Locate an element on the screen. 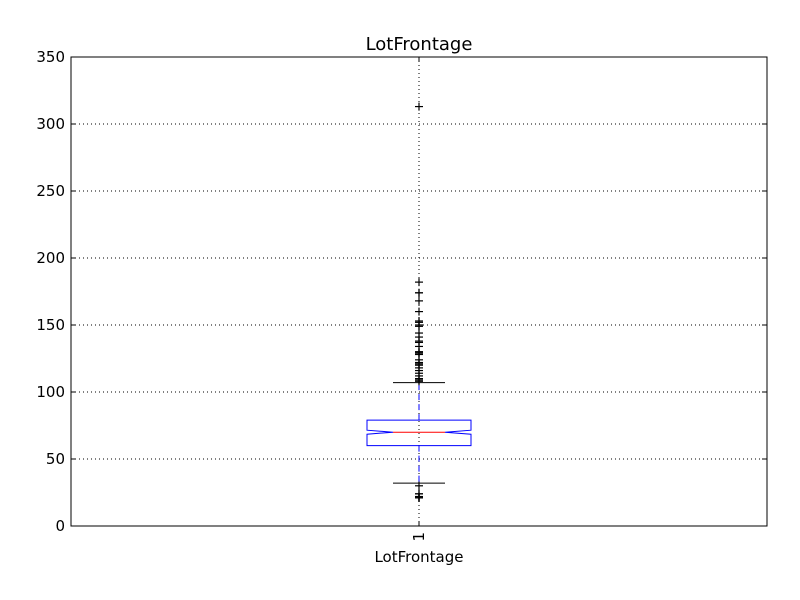 This screenshot has height=600, width=800. x-axis-label: LotFrontage is located at coordinates (418, 557).